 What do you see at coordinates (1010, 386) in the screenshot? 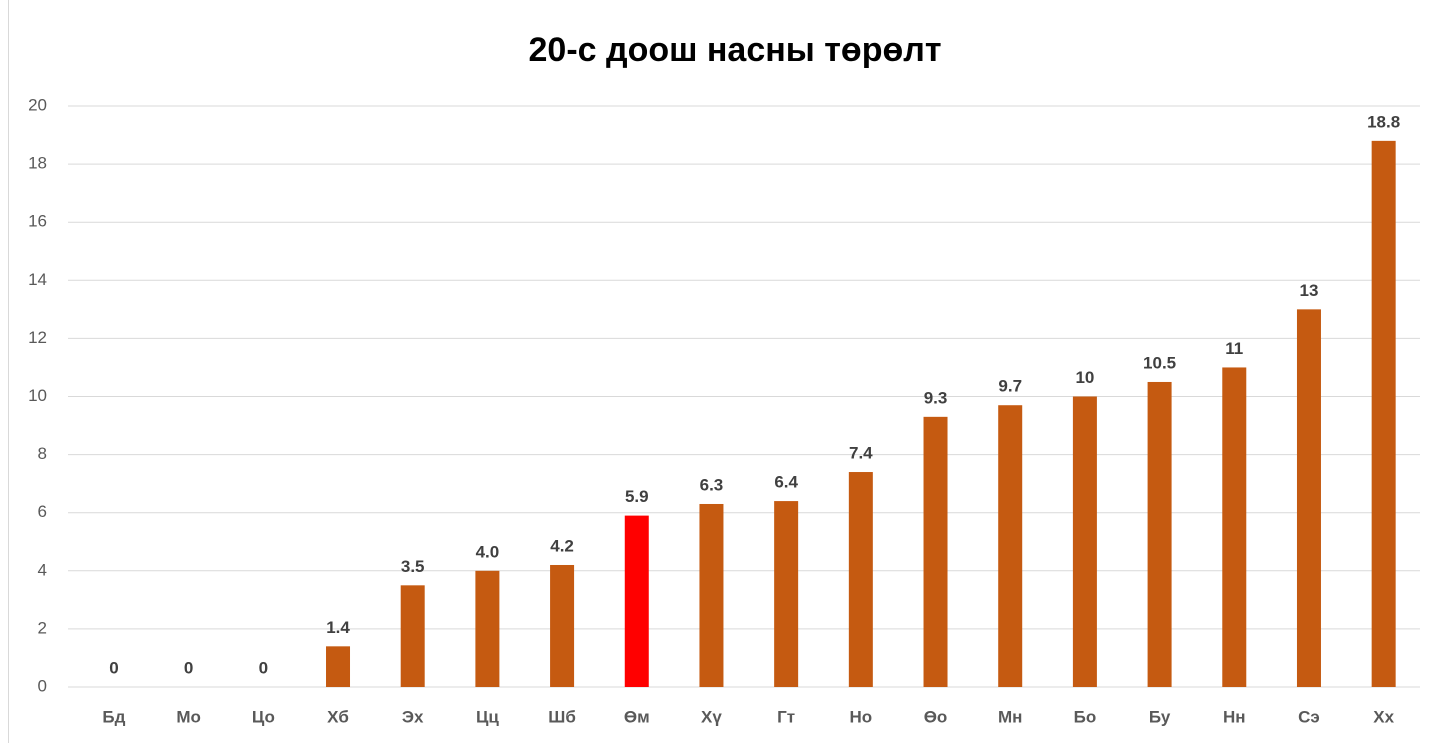
I see `data-label: 9.7` at bounding box center [1010, 386].